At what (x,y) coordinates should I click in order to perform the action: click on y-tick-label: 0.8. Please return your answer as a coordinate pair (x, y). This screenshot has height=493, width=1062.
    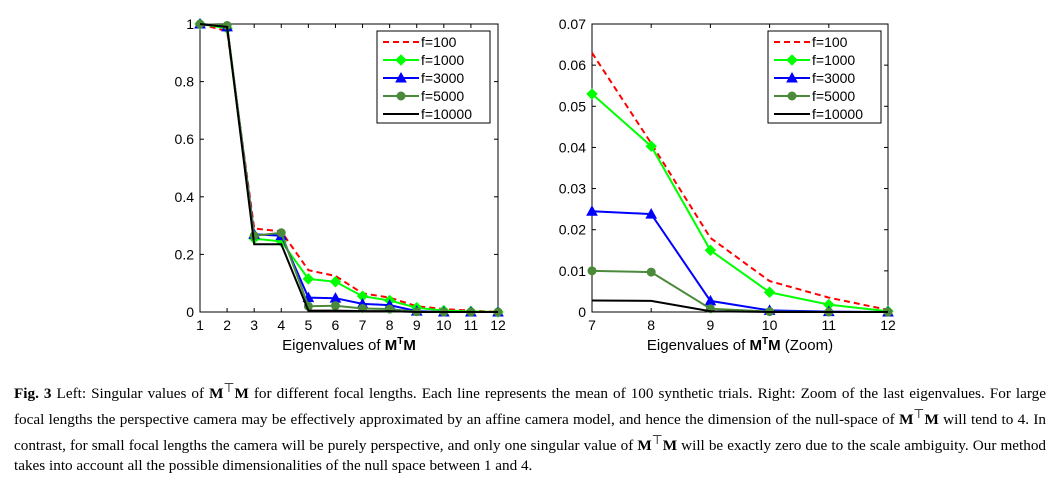
    Looking at the image, I should click on (185, 82).